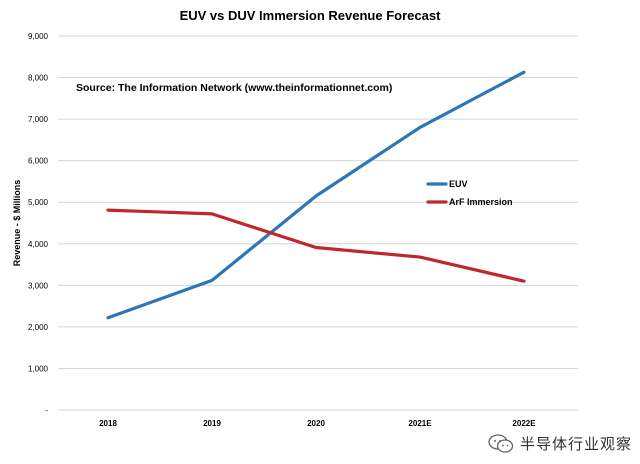  I want to click on series-line-arf-immersion, so click(316, 245).